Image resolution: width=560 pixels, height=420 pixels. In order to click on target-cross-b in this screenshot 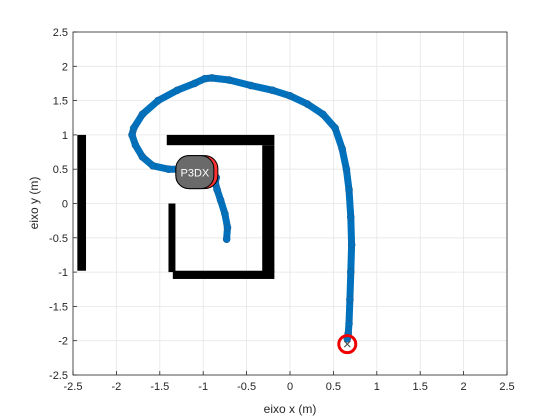, I will do `click(347, 344)`.